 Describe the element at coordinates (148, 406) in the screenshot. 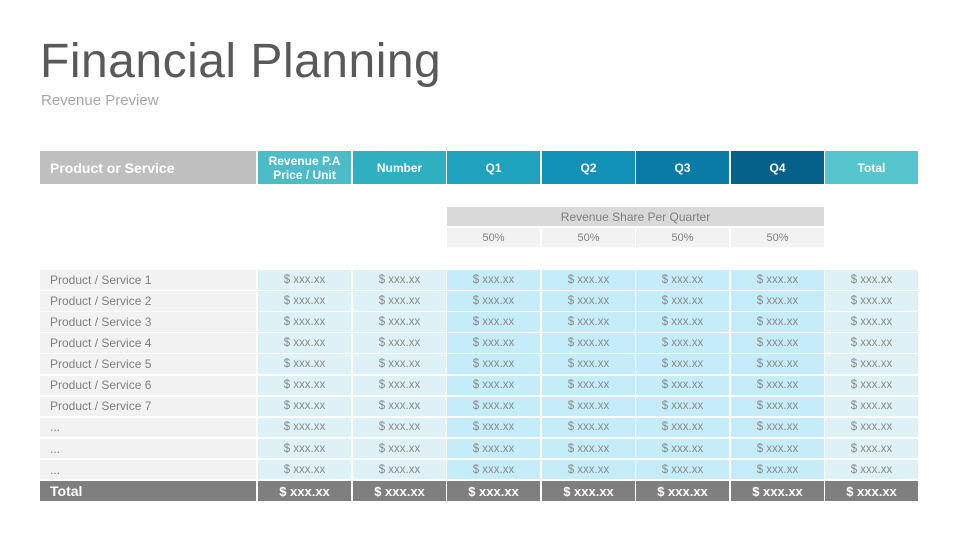

I see `row-label: Product / Service 7` at that location.